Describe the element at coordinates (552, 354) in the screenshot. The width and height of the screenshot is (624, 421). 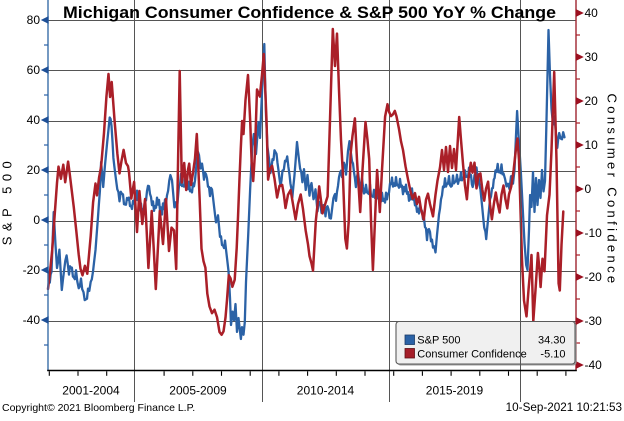
I see `svg-text: -5.10` at that location.